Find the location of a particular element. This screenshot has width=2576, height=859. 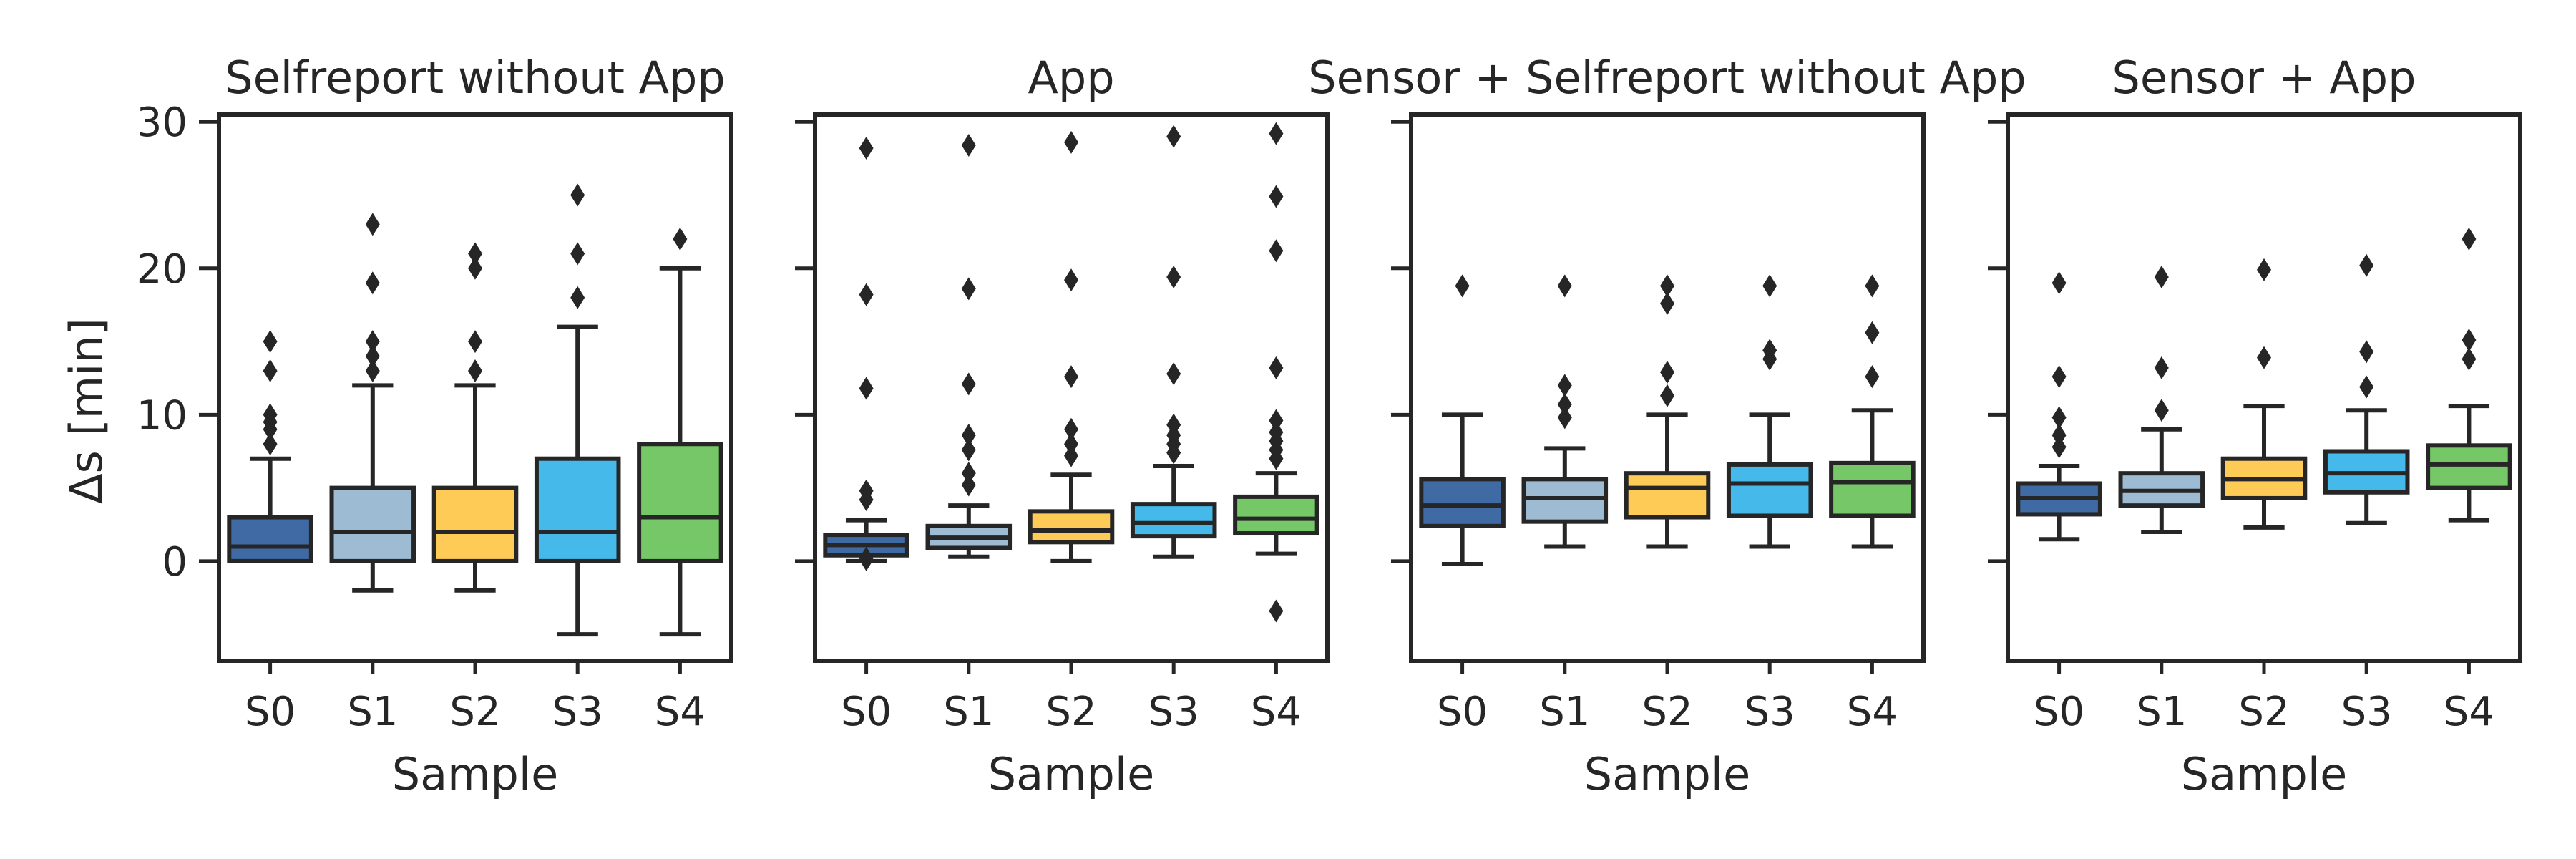

panel-title: Sensor + Selfreport without App is located at coordinates (1667, 78).